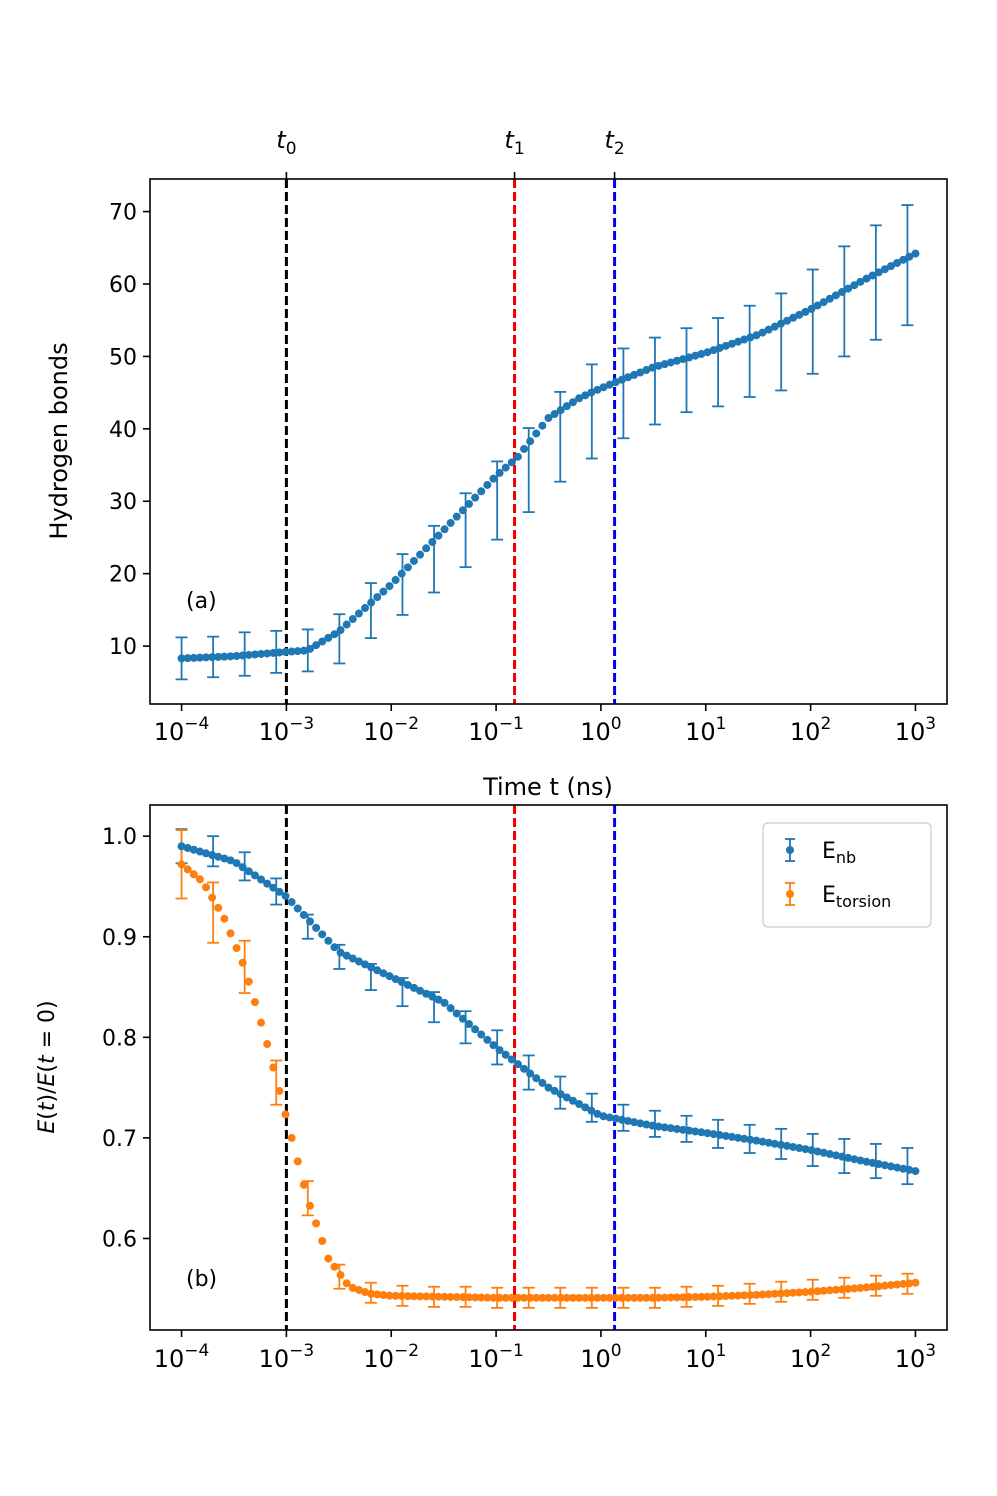  What do you see at coordinates (123, 285) in the screenshot?
I see `y-tick-label: 60` at bounding box center [123, 285].